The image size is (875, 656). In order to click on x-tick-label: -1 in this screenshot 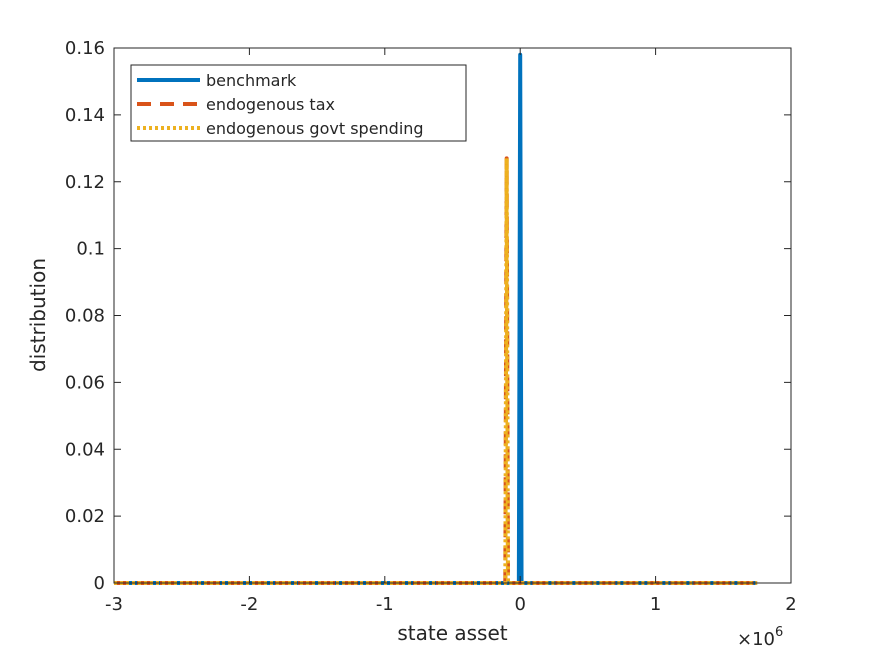, I will do `click(385, 604)`.